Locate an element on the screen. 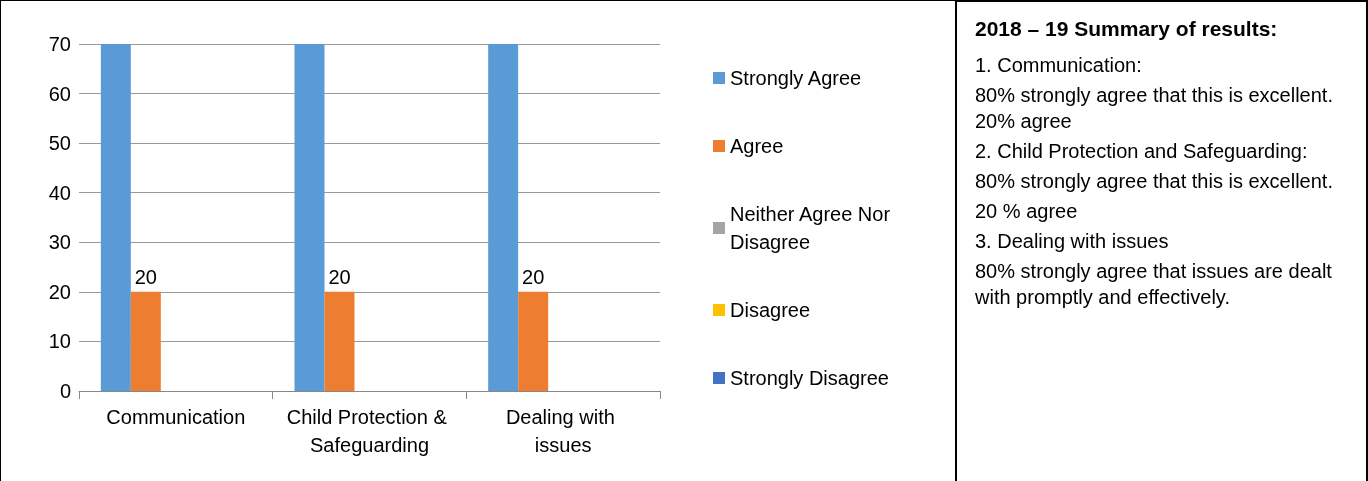  y-tick-label: 30 is located at coordinates (59, 242).